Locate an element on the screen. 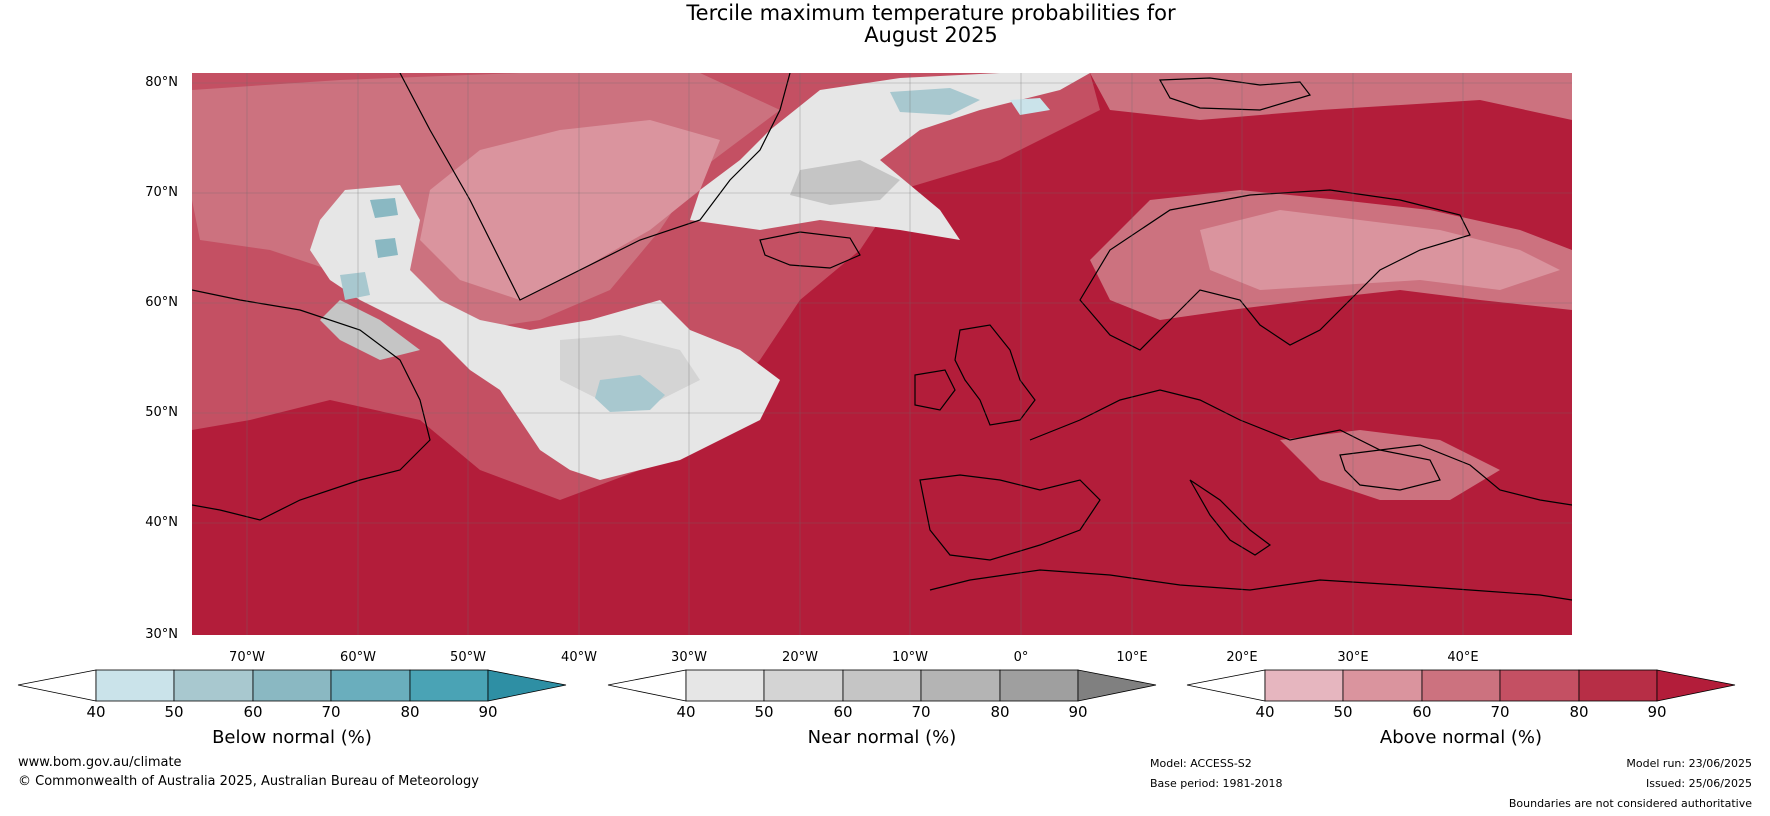 Image resolution: width=1770 pixels, height=816 pixels. title-line-2: August 2025 is located at coordinates (931, 35).